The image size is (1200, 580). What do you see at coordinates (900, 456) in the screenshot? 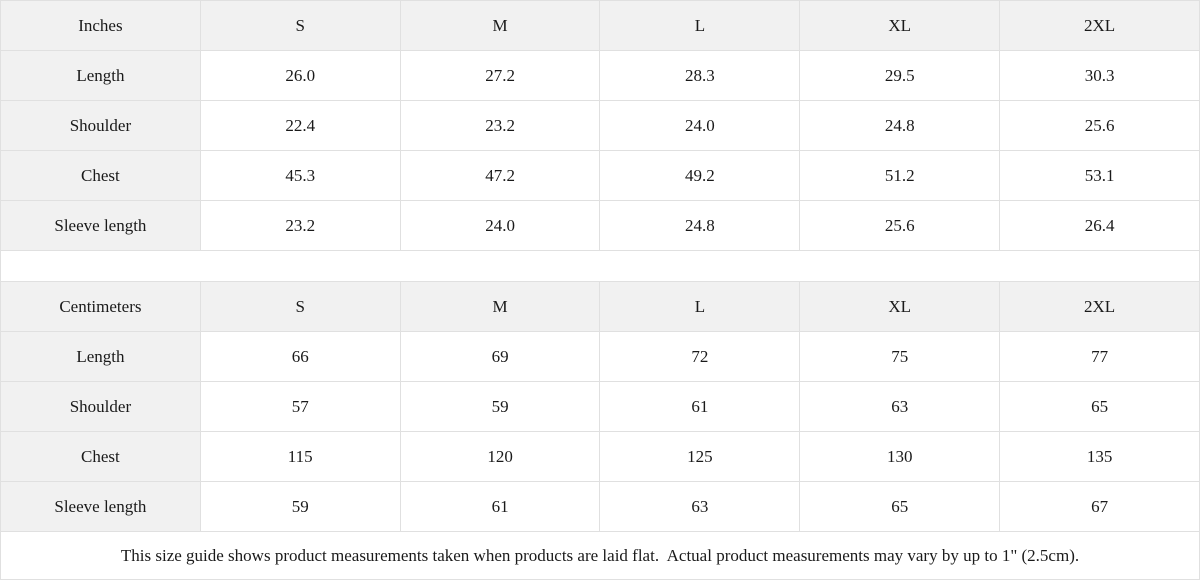
I see `measurement-value-cell: 130` at bounding box center [900, 456].